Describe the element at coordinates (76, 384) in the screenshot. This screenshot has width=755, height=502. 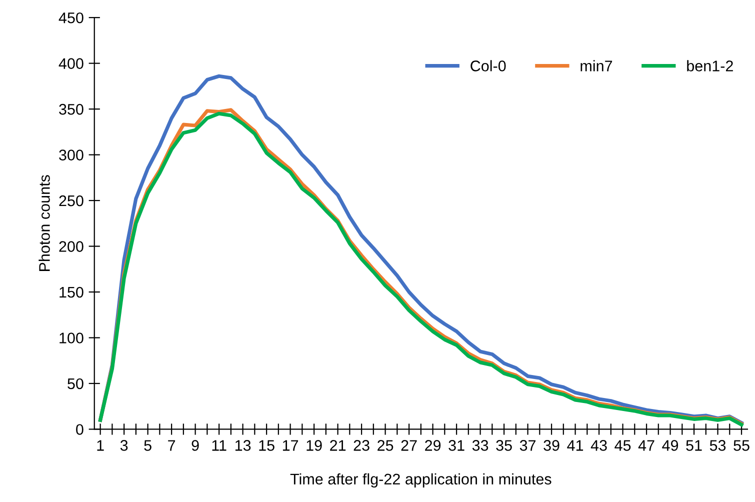
I see `y-tick-label: 50` at that location.